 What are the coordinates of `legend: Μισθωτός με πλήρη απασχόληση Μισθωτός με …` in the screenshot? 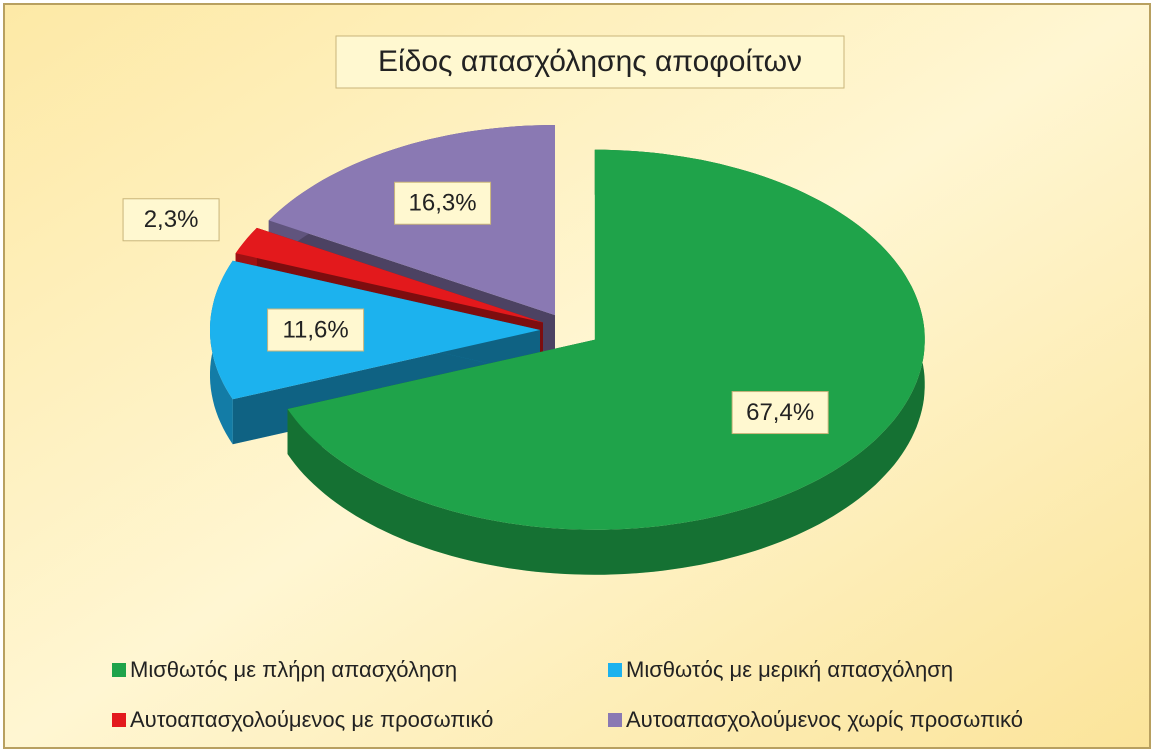 It's located at (567, 694).